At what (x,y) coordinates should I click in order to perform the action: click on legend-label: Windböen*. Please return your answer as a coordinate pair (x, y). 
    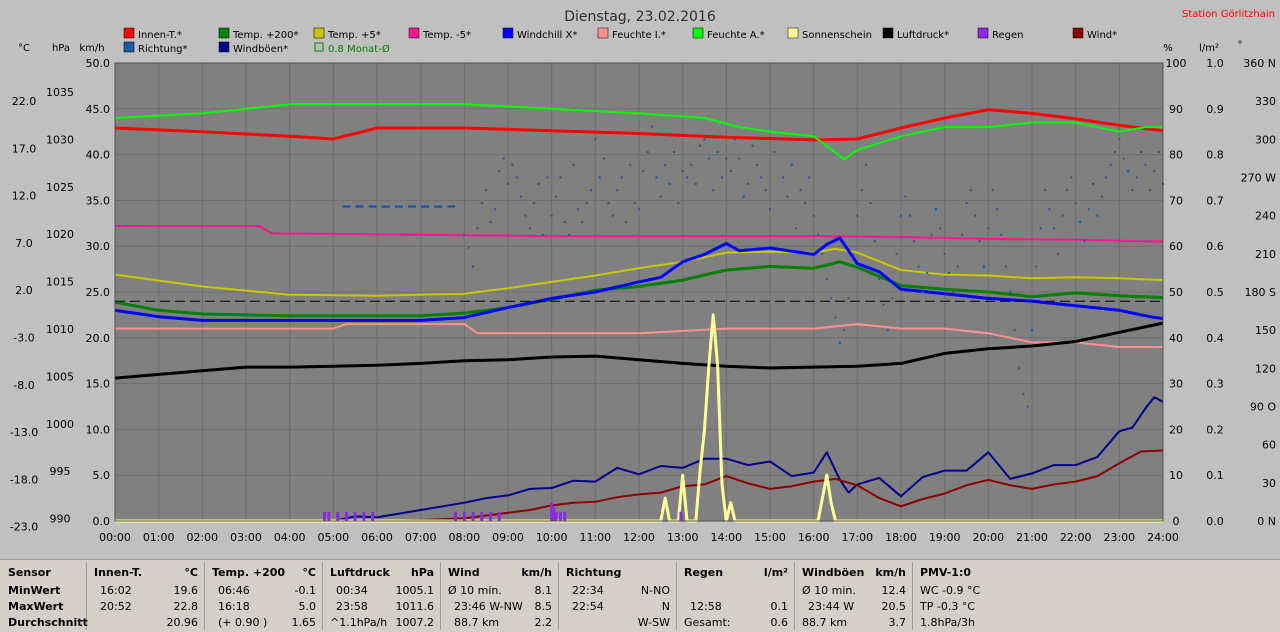
    Looking at the image, I should click on (260, 49).